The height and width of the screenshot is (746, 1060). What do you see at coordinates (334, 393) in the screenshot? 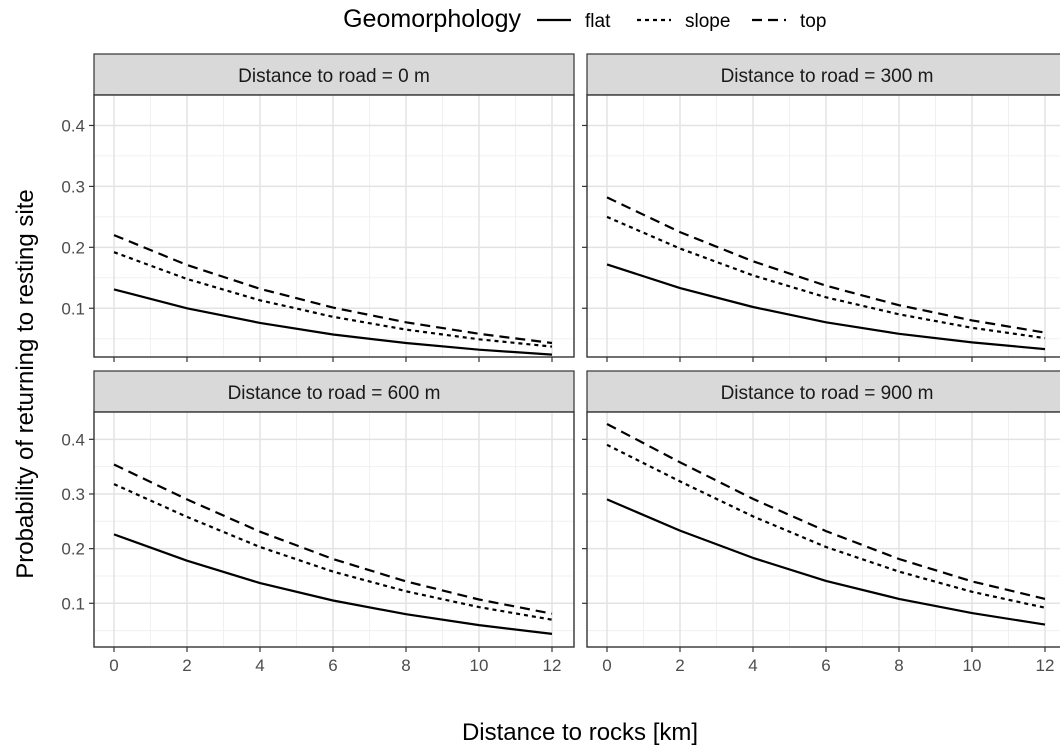
I see `facet-strip-title: Distance to road = 600 m` at bounding box center [334, 393].